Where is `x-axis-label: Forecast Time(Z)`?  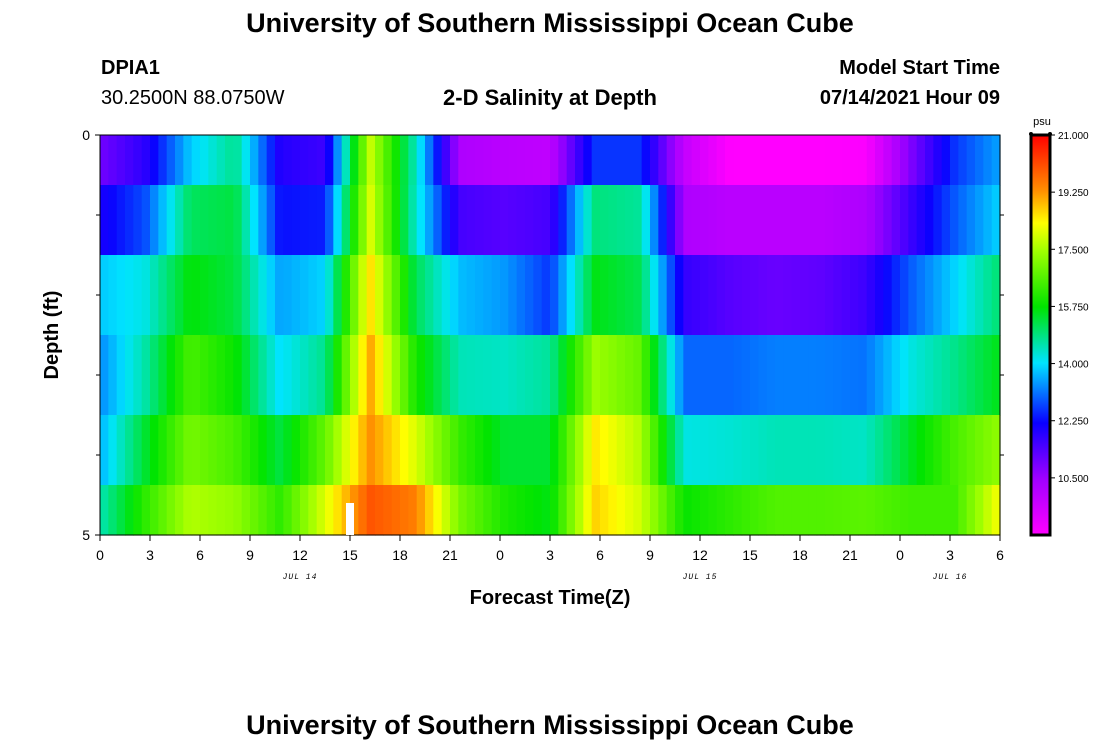 x-axis-label: Forecast Time(Z) is located at coordinates (550, 598).